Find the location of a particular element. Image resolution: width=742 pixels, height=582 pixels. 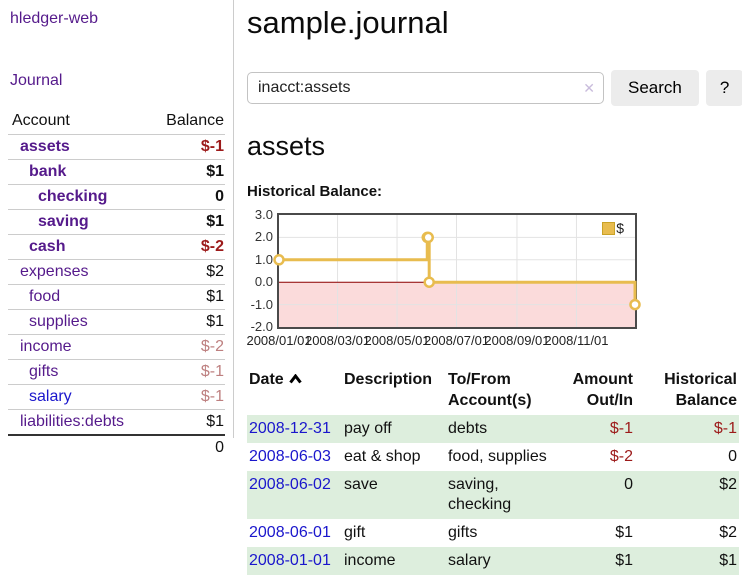

y-axis-tick-label: 1.0 is located at coordinates (263, 259).